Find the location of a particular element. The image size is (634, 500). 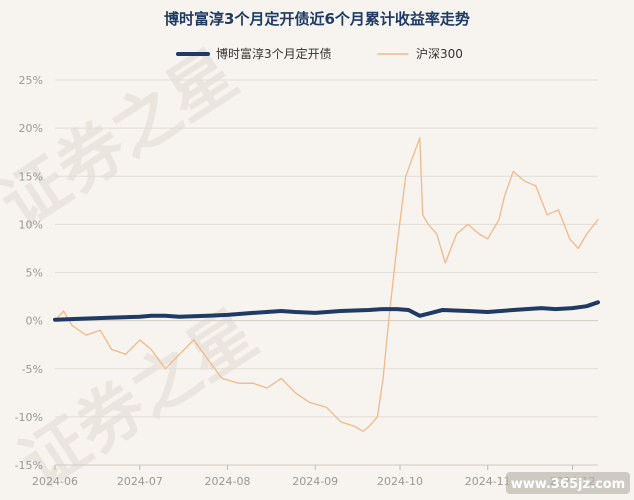

site-watermark-text: www.365jz.com is located at coordinates (568, 484).